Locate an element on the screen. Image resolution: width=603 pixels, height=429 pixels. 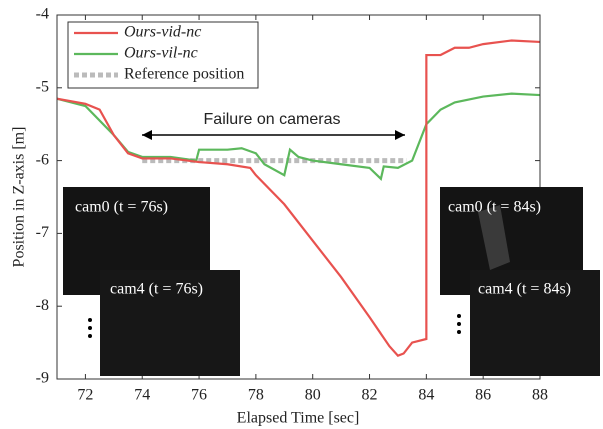
x-tick-label: 84 is located at coordinates (426, 395).